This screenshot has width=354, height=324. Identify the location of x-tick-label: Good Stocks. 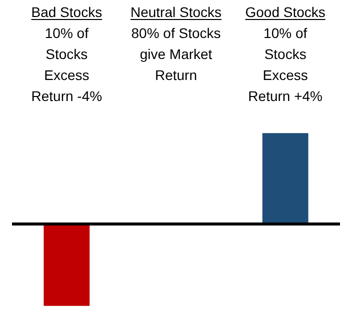
(285, 12).